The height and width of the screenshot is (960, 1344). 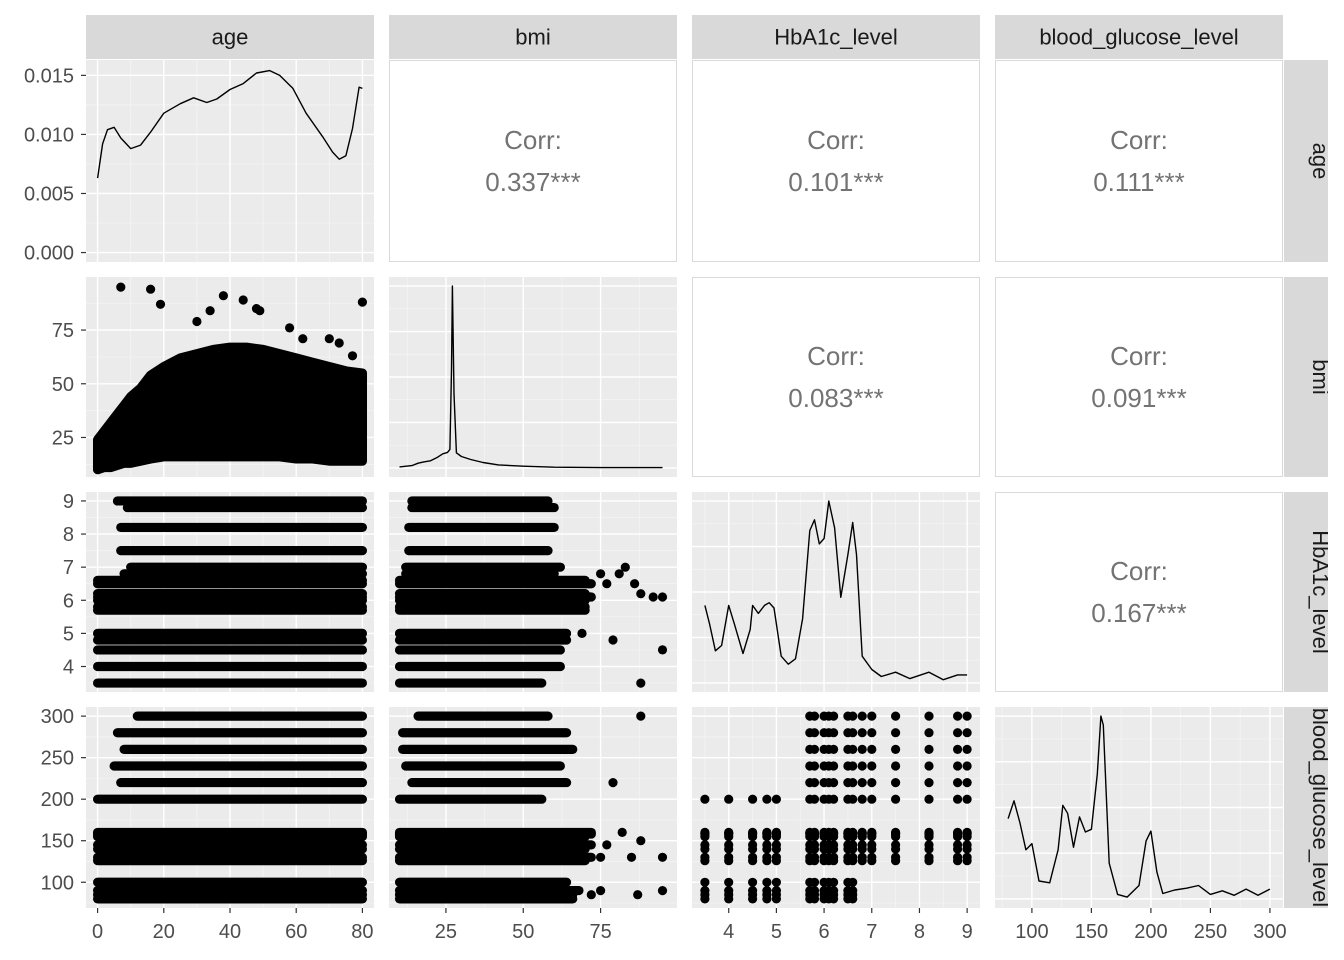 I want to click on strip-right-label-age: age, so click(x=1320, y=161).